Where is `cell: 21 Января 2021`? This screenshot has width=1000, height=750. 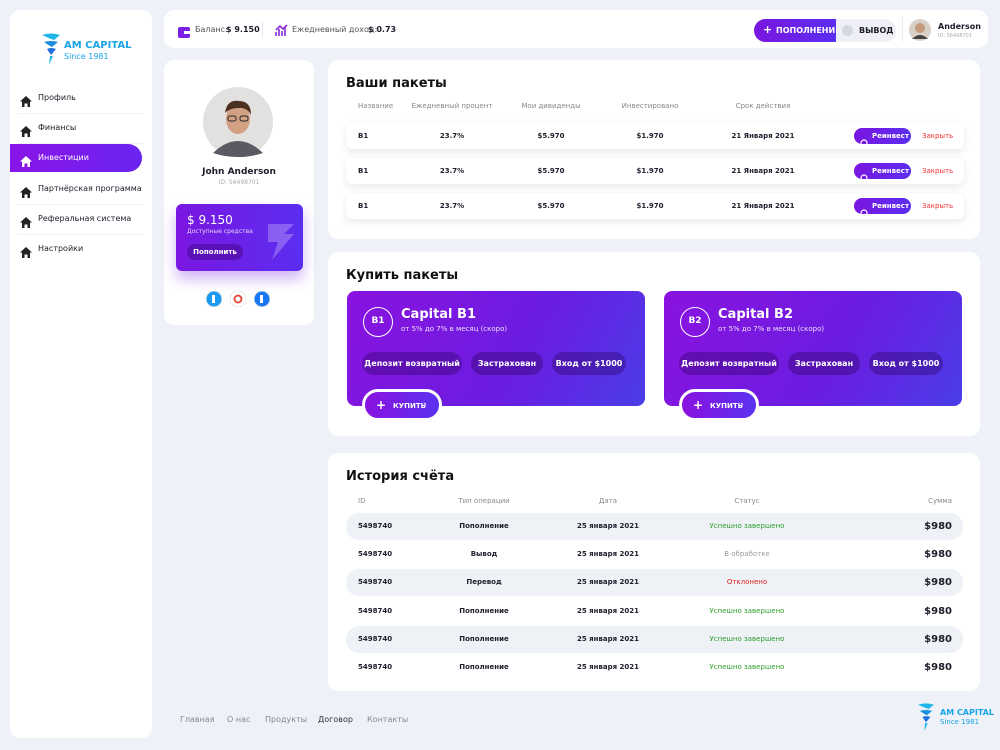 cell: 21 Января 2021 is located at coordinates (763, 136).